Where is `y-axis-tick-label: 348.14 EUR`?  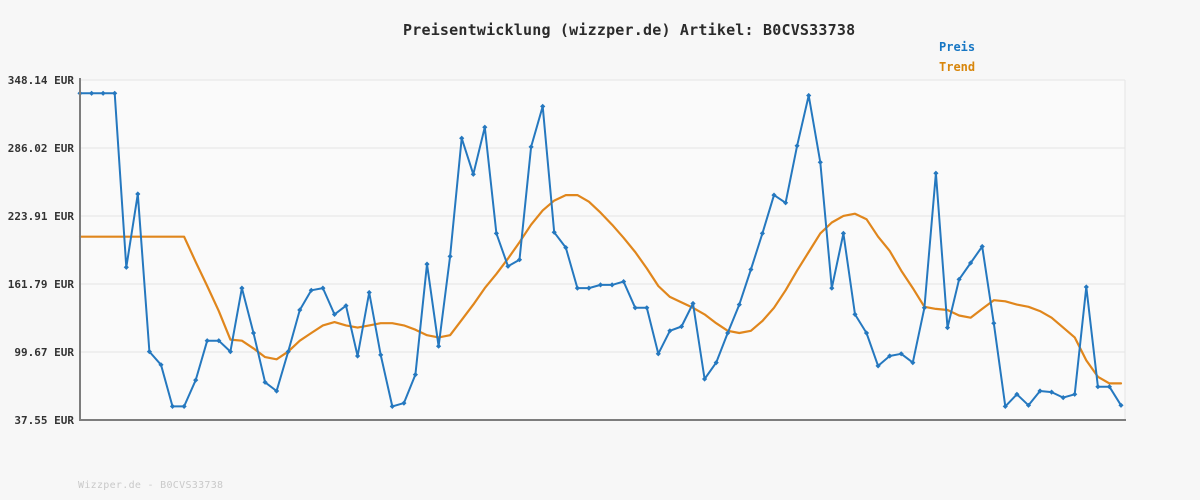
y-axis-tick-label: 348.14 EUR is located at coordinates (41, 80).